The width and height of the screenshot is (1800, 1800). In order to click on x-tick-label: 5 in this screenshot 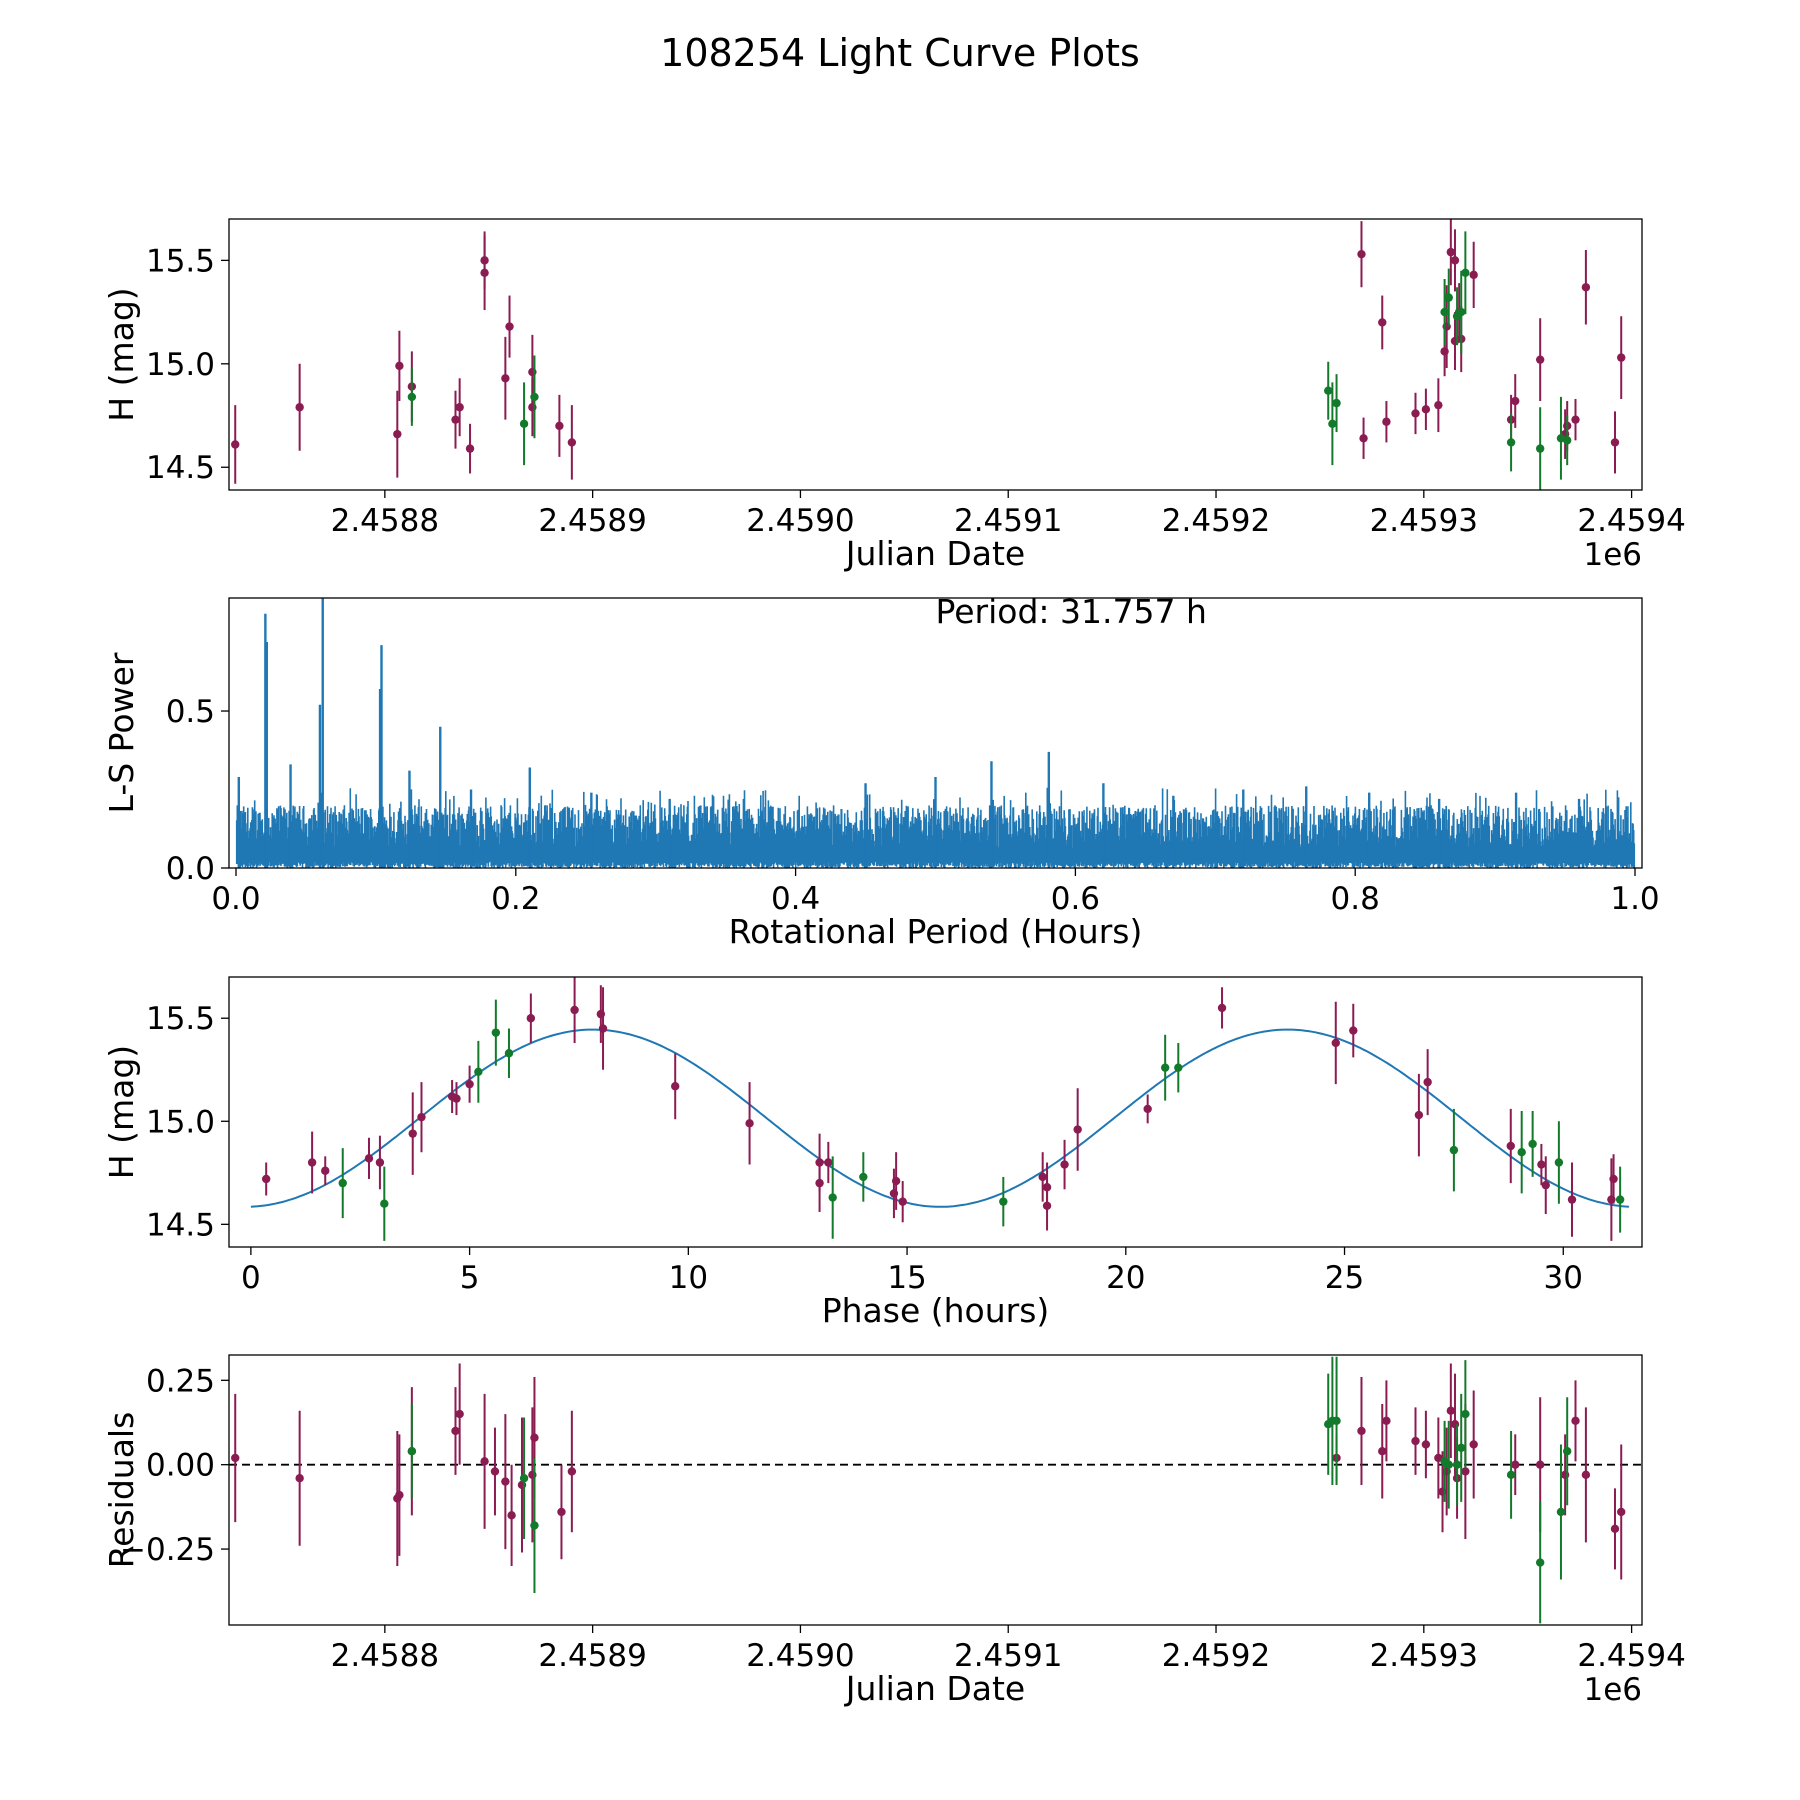, I will do `click(470, 1278)`.